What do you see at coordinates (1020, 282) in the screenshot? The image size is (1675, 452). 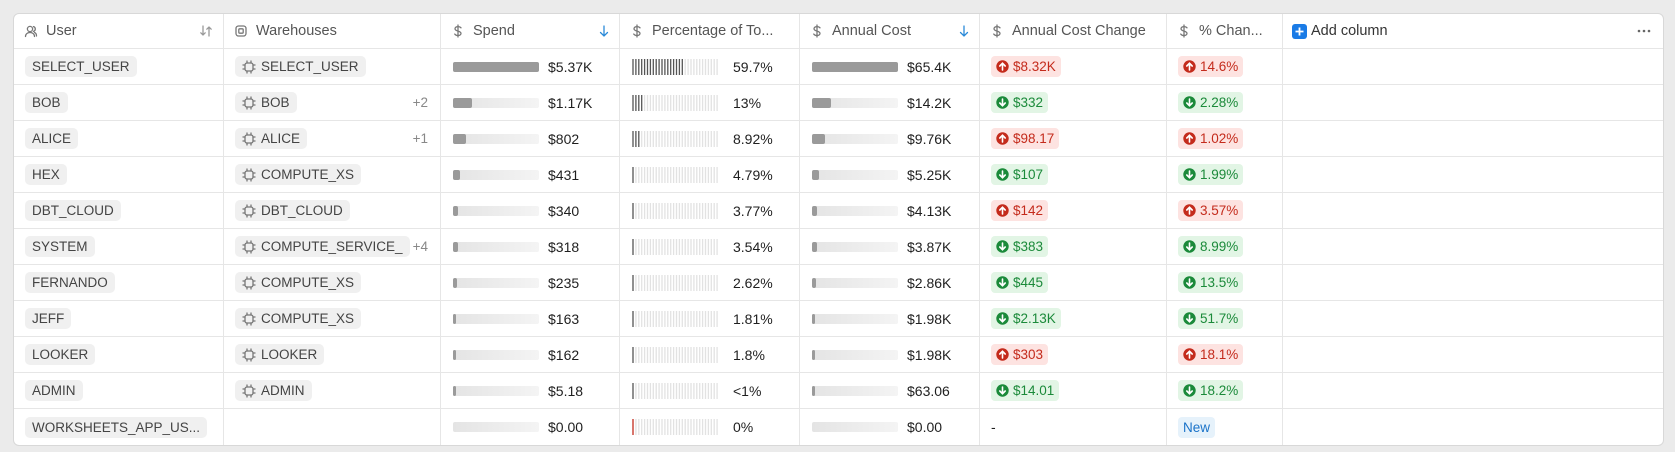 I see `change-badge: $445` at bounding box center [1020, 282].